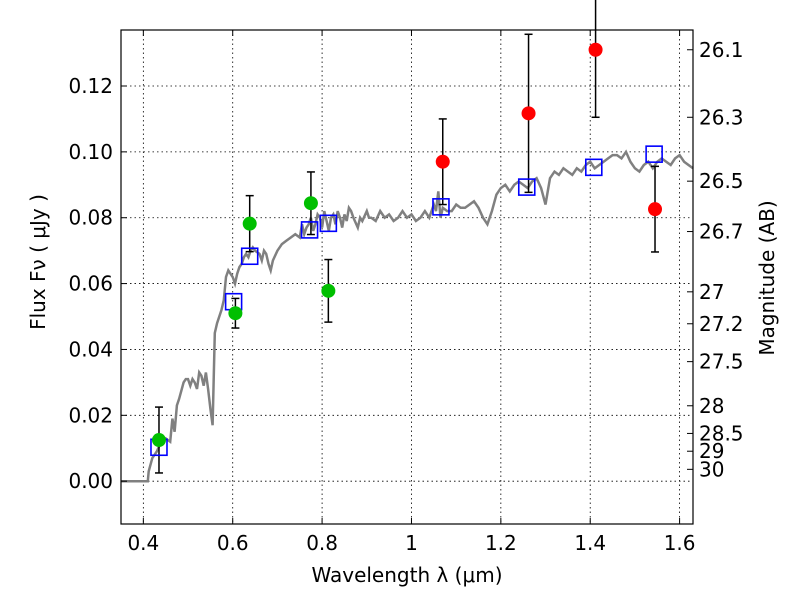  I want to click on y2-tick-label: 27.5, so click(721, 362).